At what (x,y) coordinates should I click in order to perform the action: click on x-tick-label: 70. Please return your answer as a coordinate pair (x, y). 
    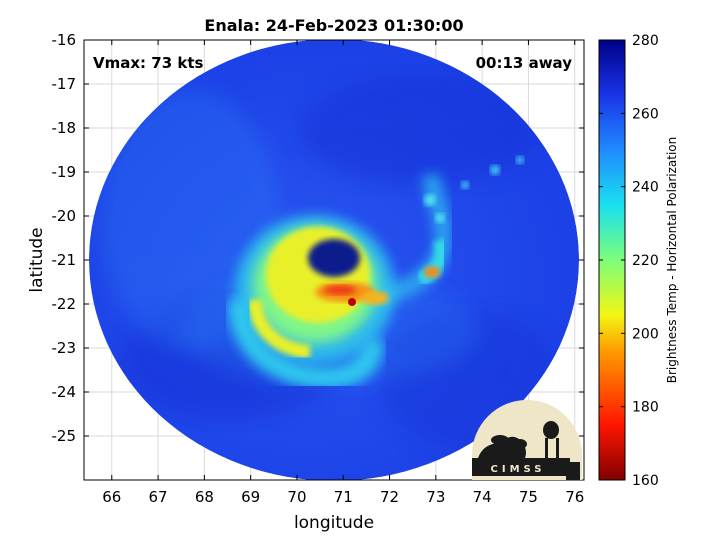
    Looking at the image, I should click on (296, 497).